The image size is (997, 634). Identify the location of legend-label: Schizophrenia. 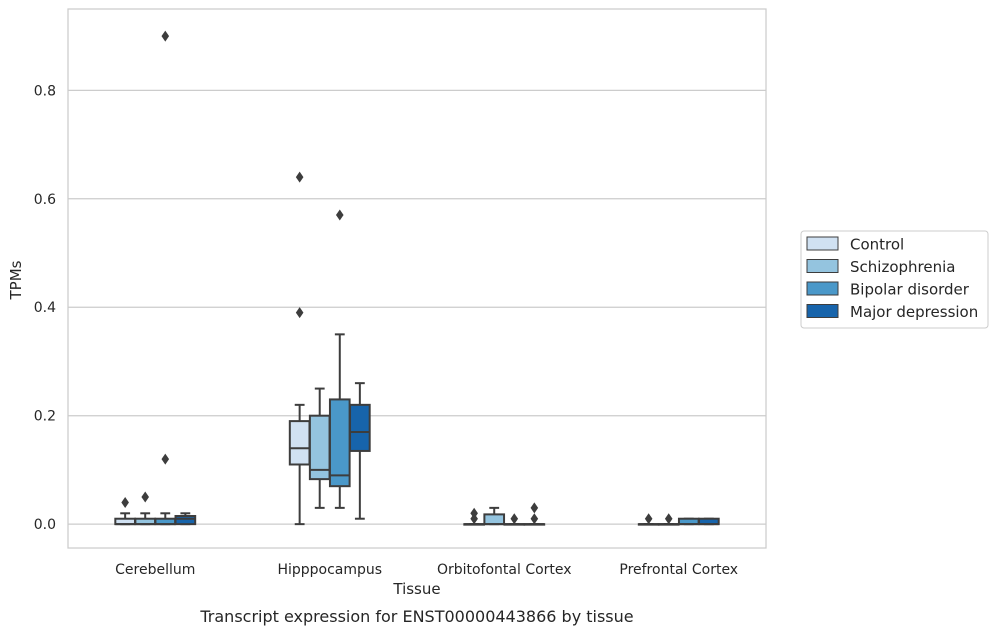
(902, 267).